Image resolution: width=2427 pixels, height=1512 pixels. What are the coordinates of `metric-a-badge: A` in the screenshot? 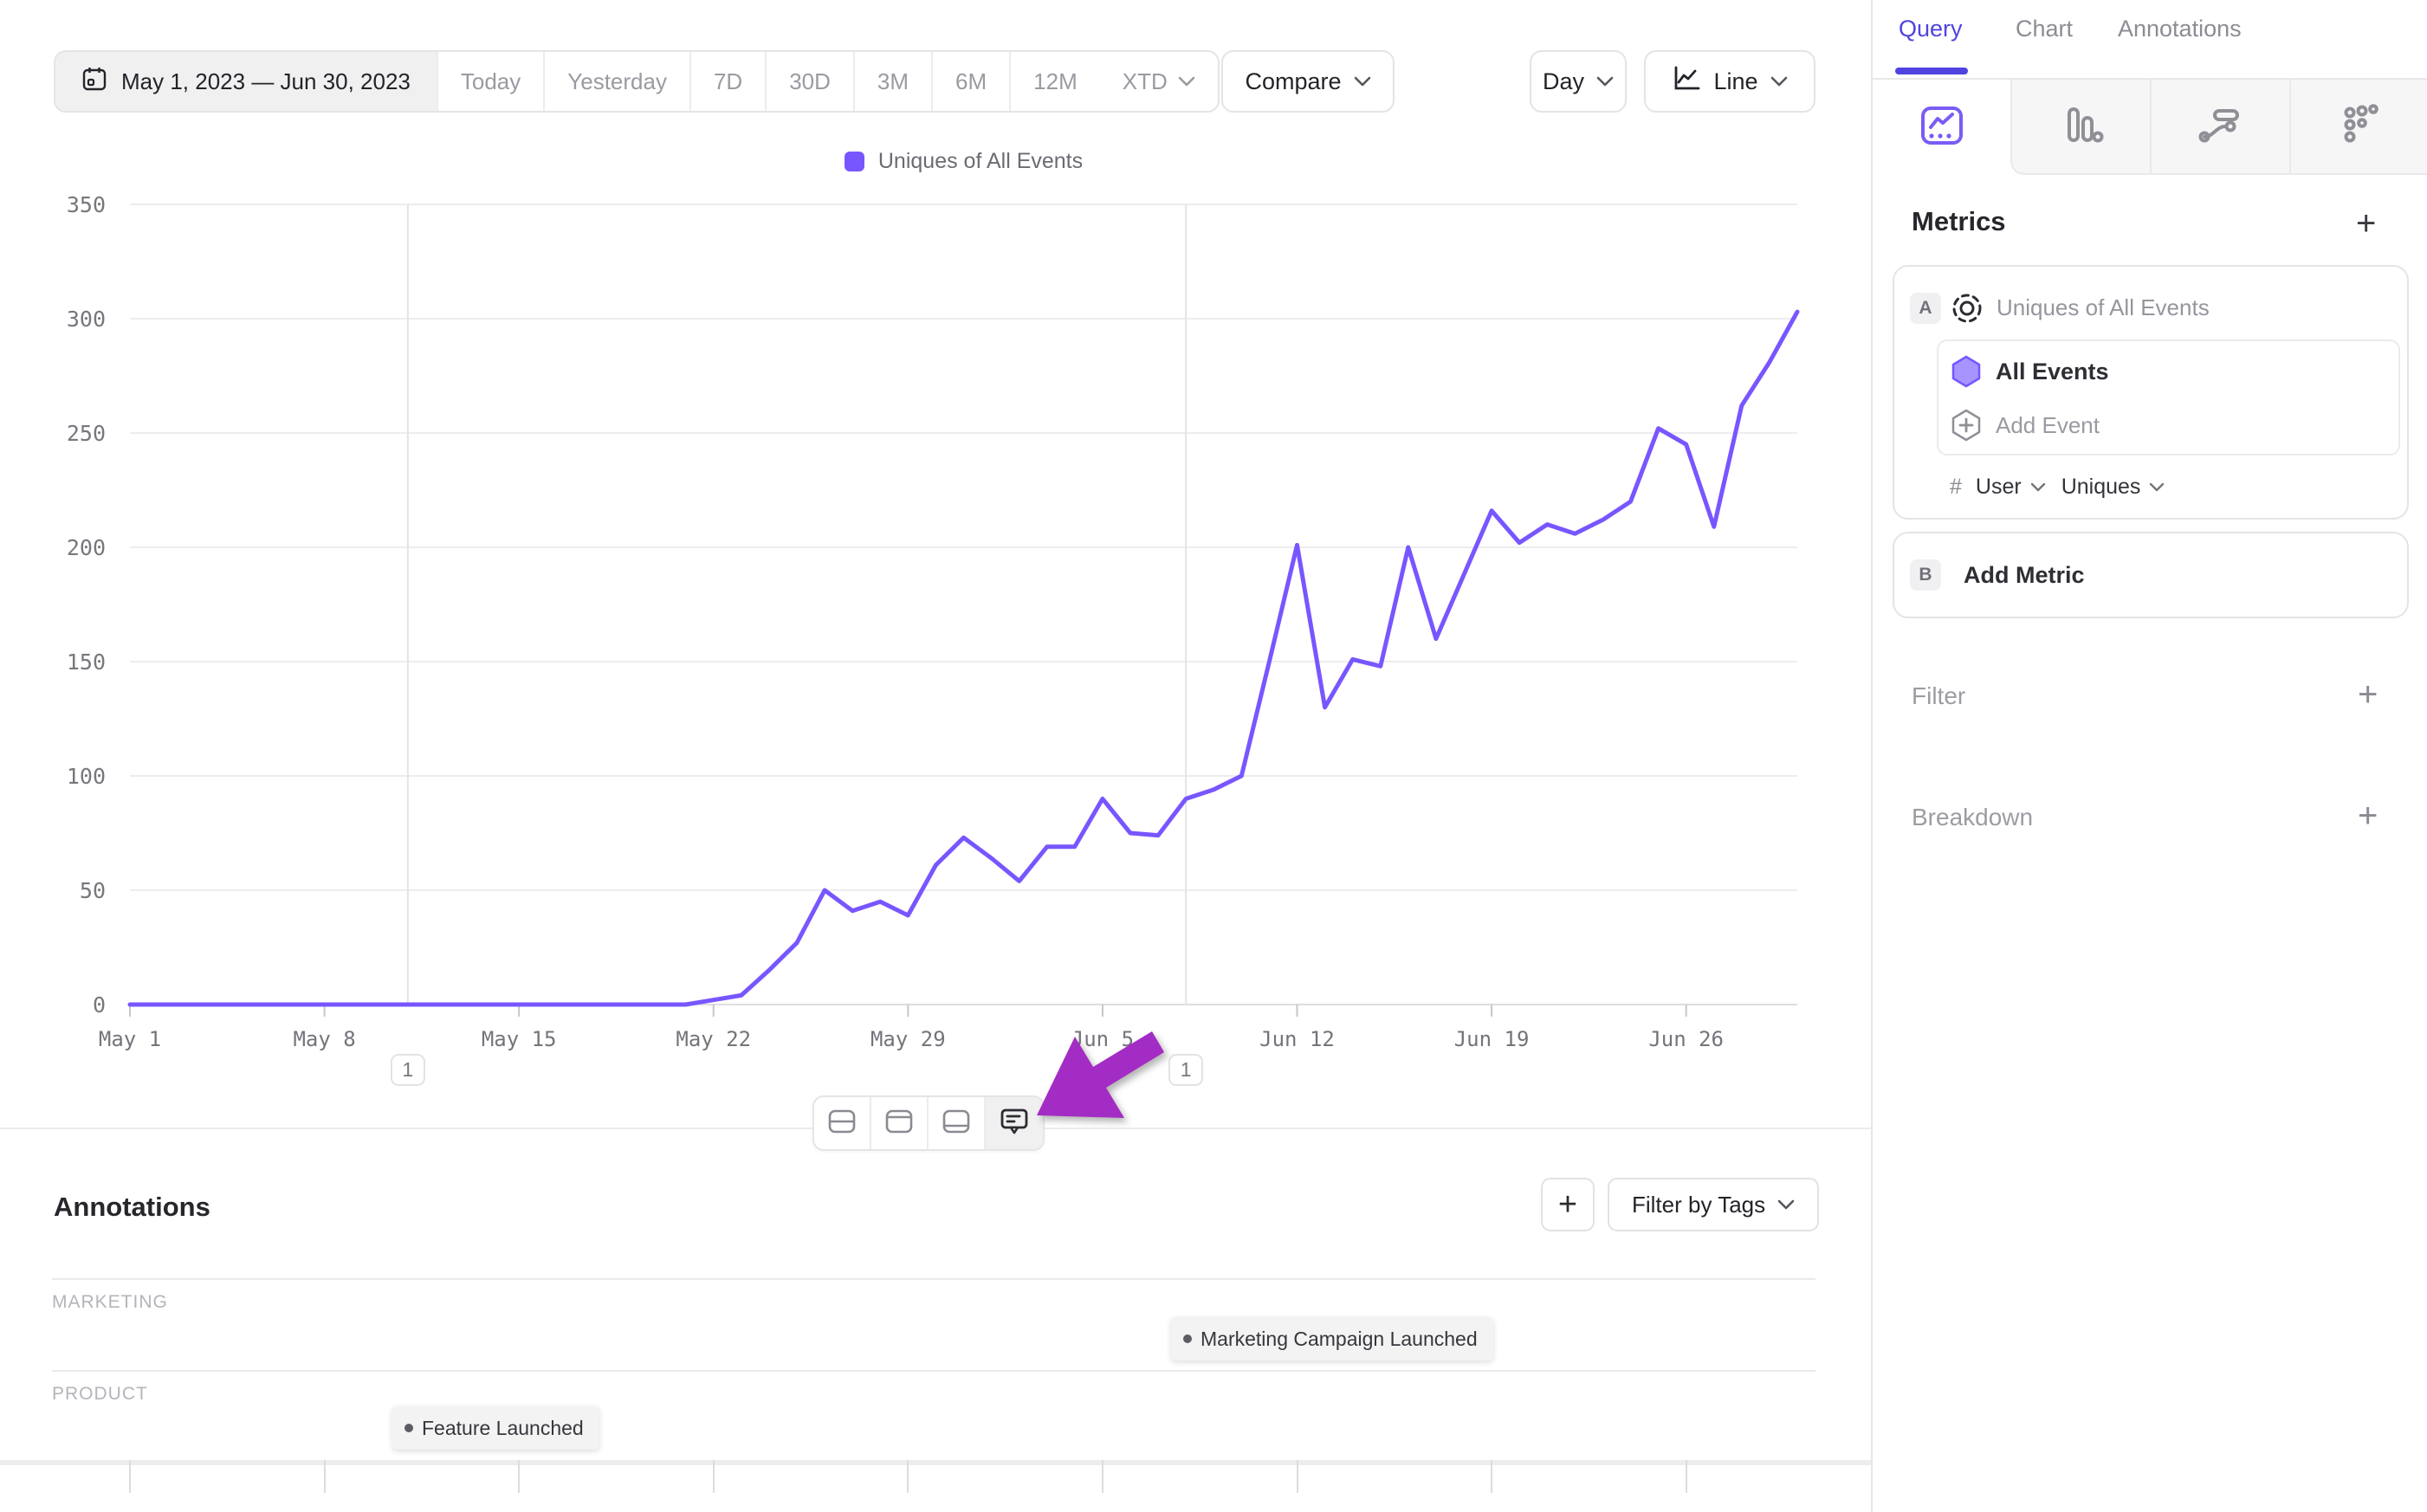 It's located at (1925, 308).